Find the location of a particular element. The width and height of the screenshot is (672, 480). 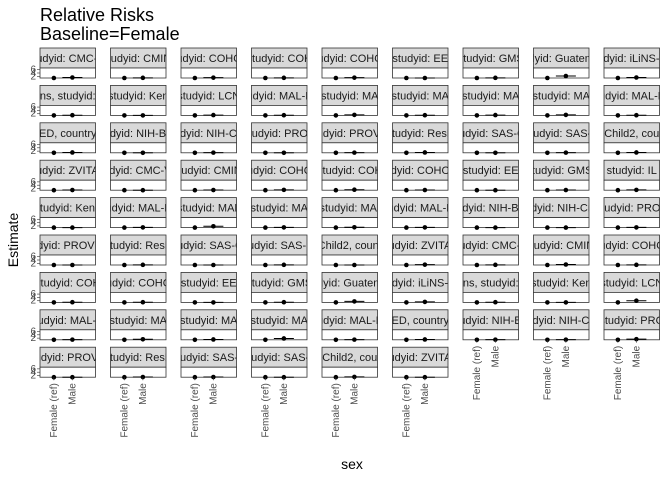

facet-strip-label: studyid: CMIN, is located at coordinates (138, 59).